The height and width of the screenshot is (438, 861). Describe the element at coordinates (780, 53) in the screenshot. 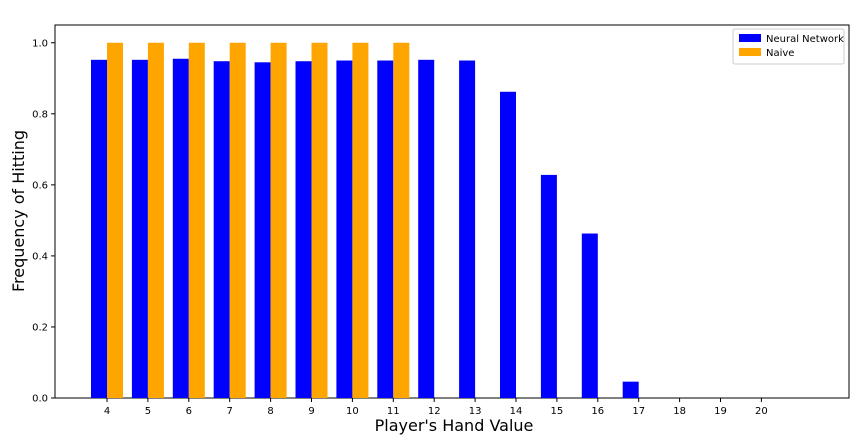

I see `legend-label-naive: Naive` at that location.